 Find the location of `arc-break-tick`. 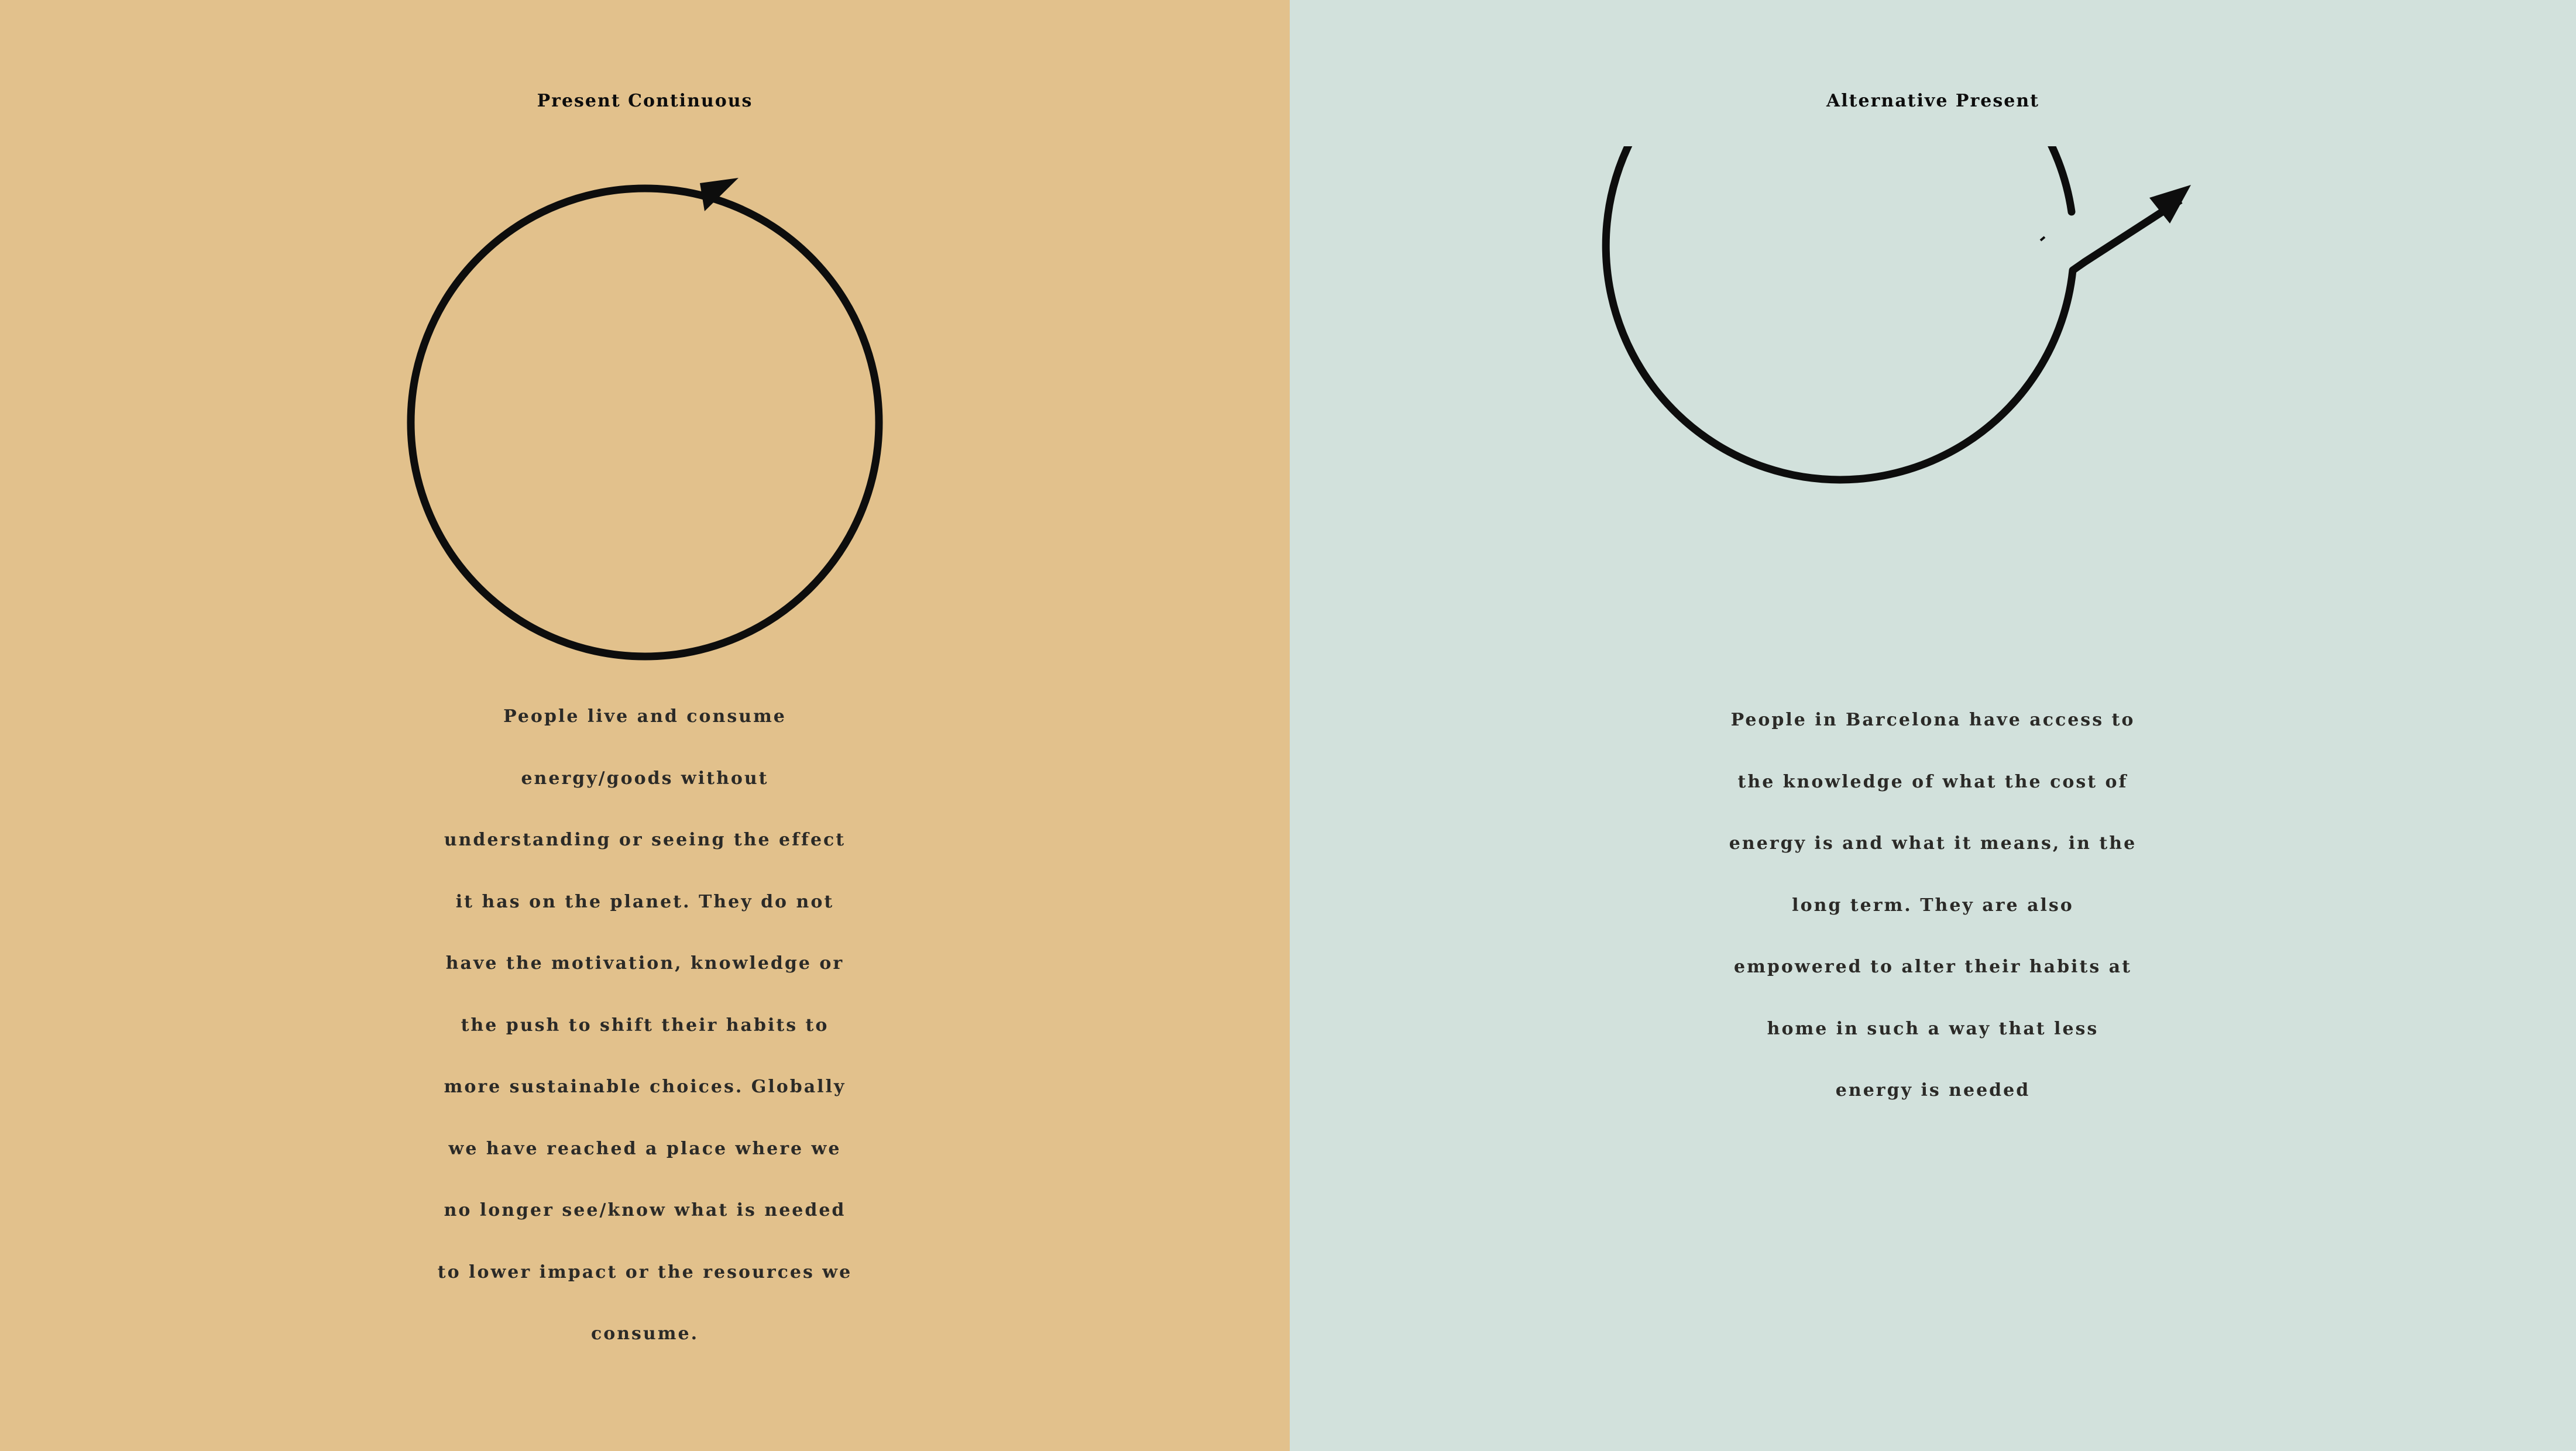

arc-break-tick is located at coordinates (2043, 239).